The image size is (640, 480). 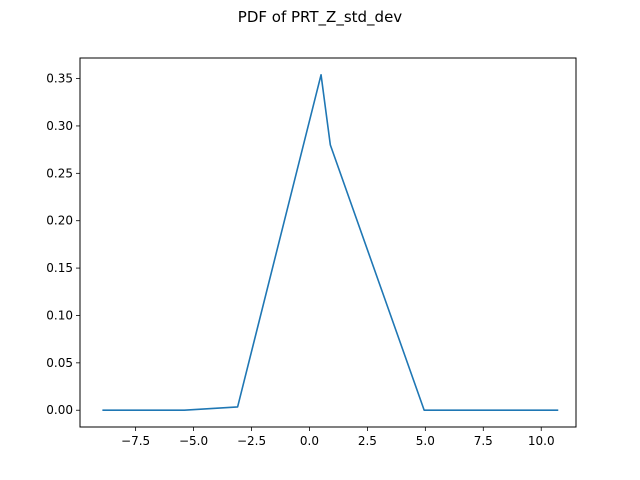 I want to click on y-tick-label: 0.30, so click(x=59, y=126).